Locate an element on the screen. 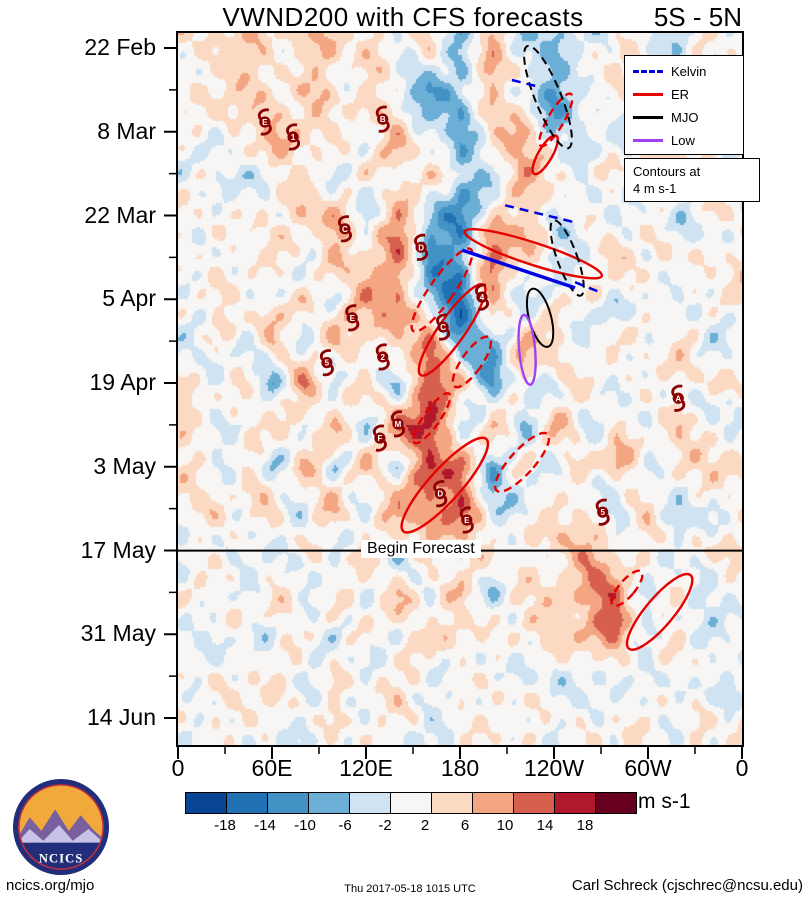 This screenshot has height=907, width=809. footer-timestamp: Thu 2017-05-18 1015 UTC is located at coordinates (410, 889).